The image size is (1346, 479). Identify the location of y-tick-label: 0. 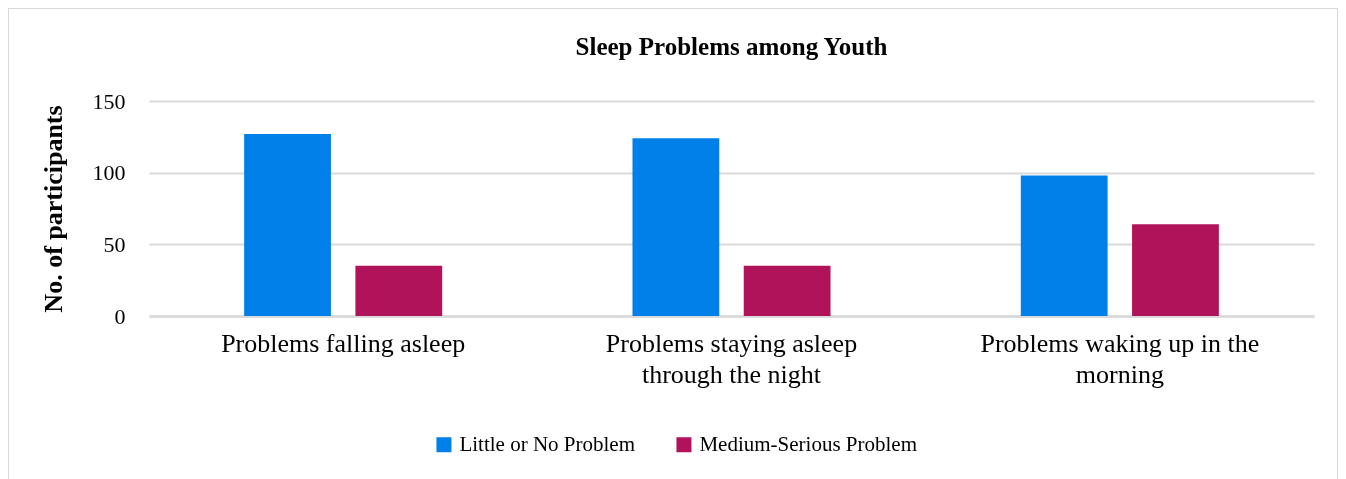
(120, 316).